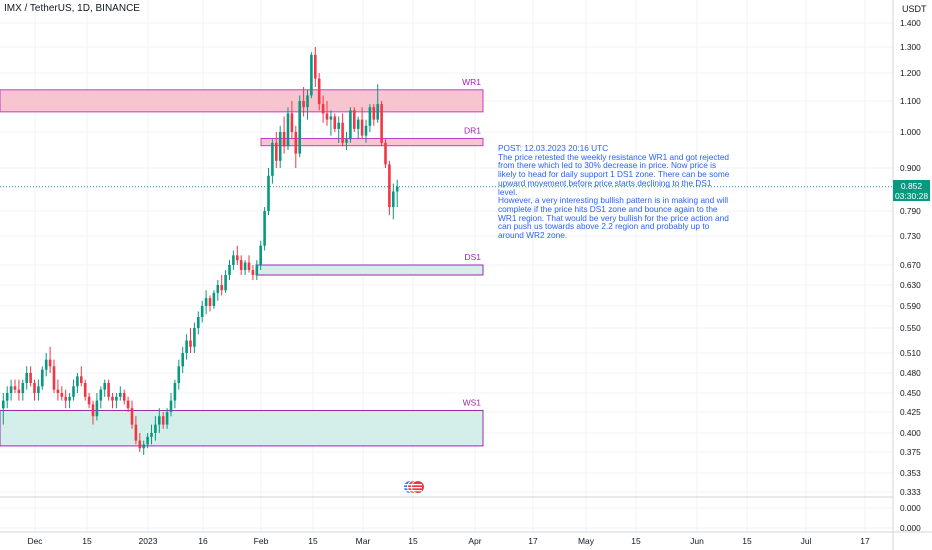  Describe the element at coordinates (372, 142) in the screenshot. I see `zone-dr1` at that location.